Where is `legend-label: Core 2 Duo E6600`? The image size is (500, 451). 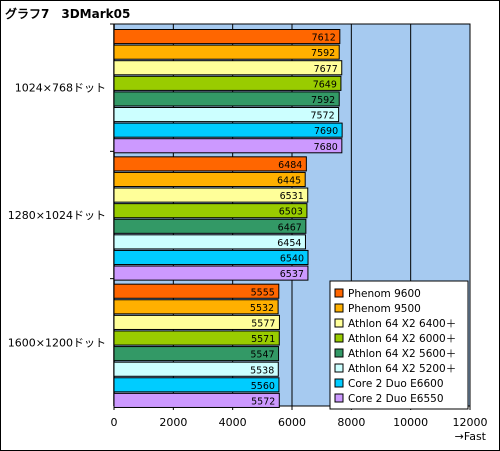 legend-label: Core 2 Duo E6600 is located at coordinates (396, 384).